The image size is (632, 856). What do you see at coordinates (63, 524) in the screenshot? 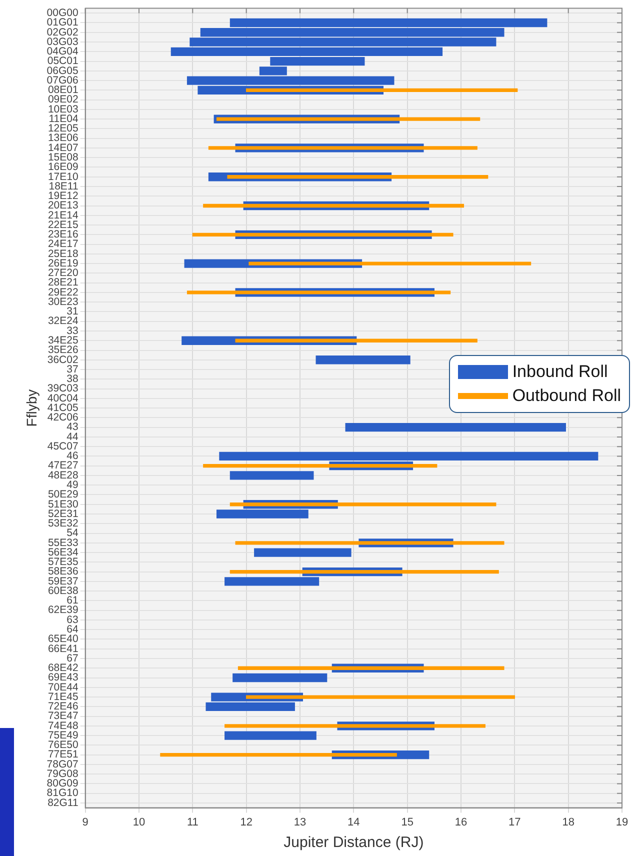
I see `y-tick-label: 53E32` at bounding box center [63, 524].